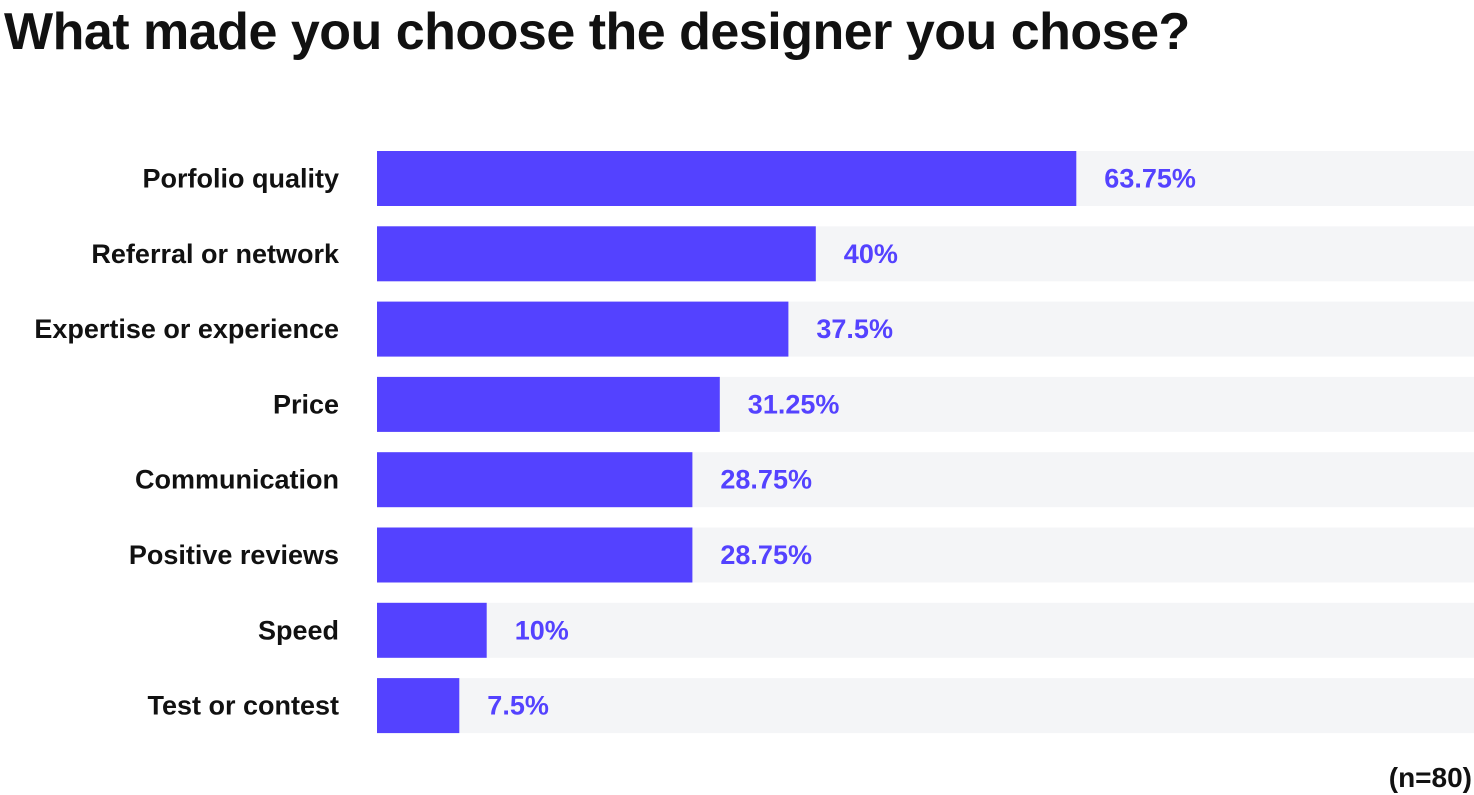  Describe the element at coordinates (237, 480) in the screenshot. I see `category-label: Communication` at that location.